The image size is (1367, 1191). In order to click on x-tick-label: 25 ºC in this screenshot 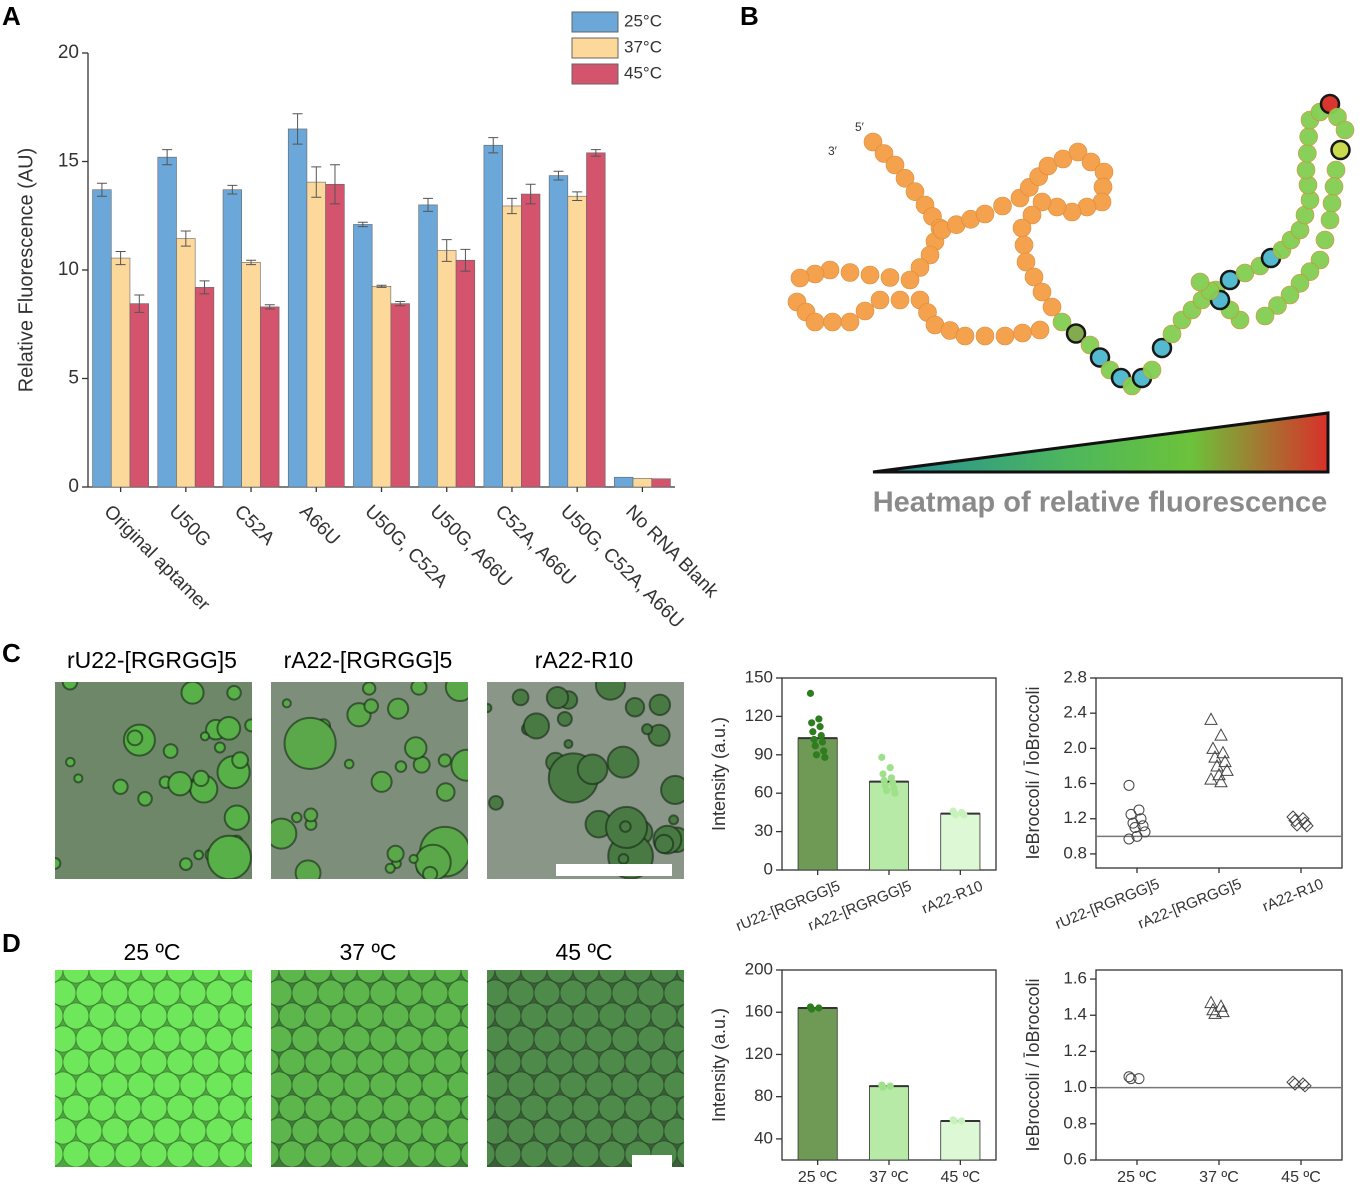, I will do `click(818, 1177)`.